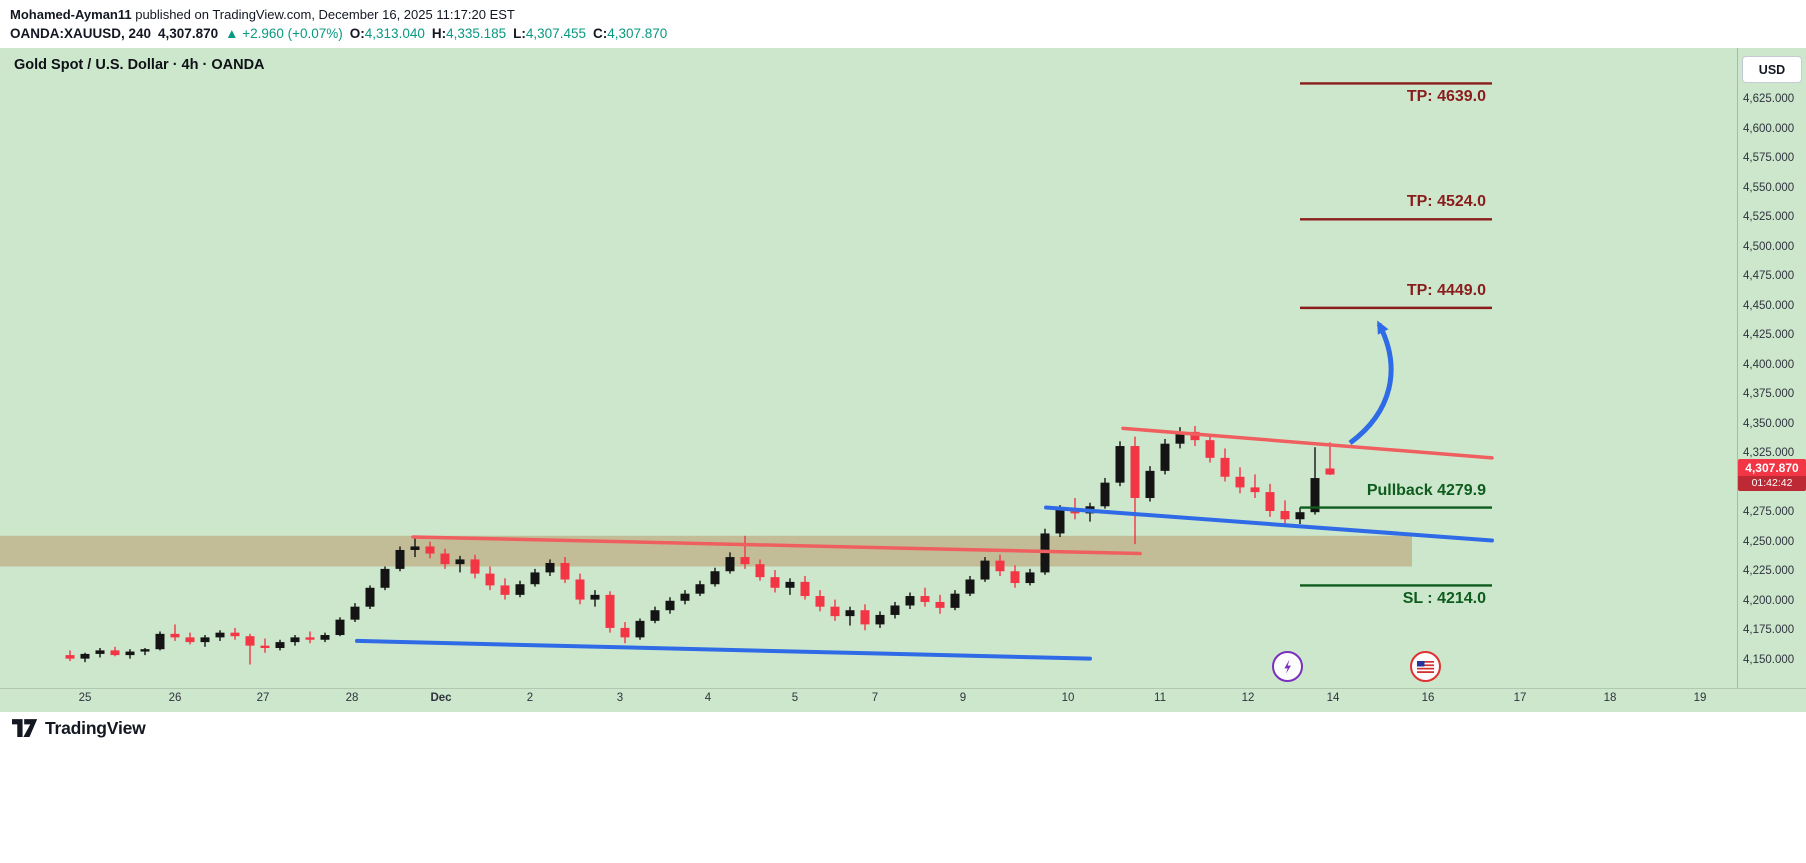 The height and width of the screenshot is (863, 1806). Describe the element at coordinates (25, 728) in the screenshot. I see `tradingview-mark-icon` at that location.